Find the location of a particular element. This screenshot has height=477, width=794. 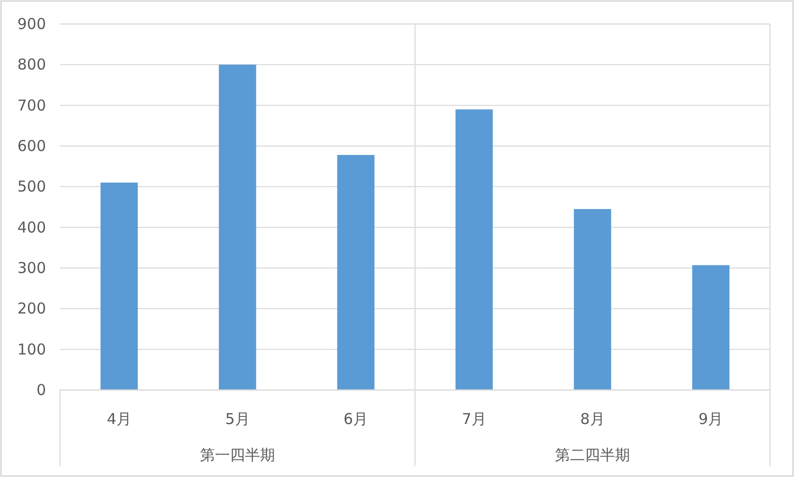

x-tick-label: 5月 is located at coordinates (237, 419).